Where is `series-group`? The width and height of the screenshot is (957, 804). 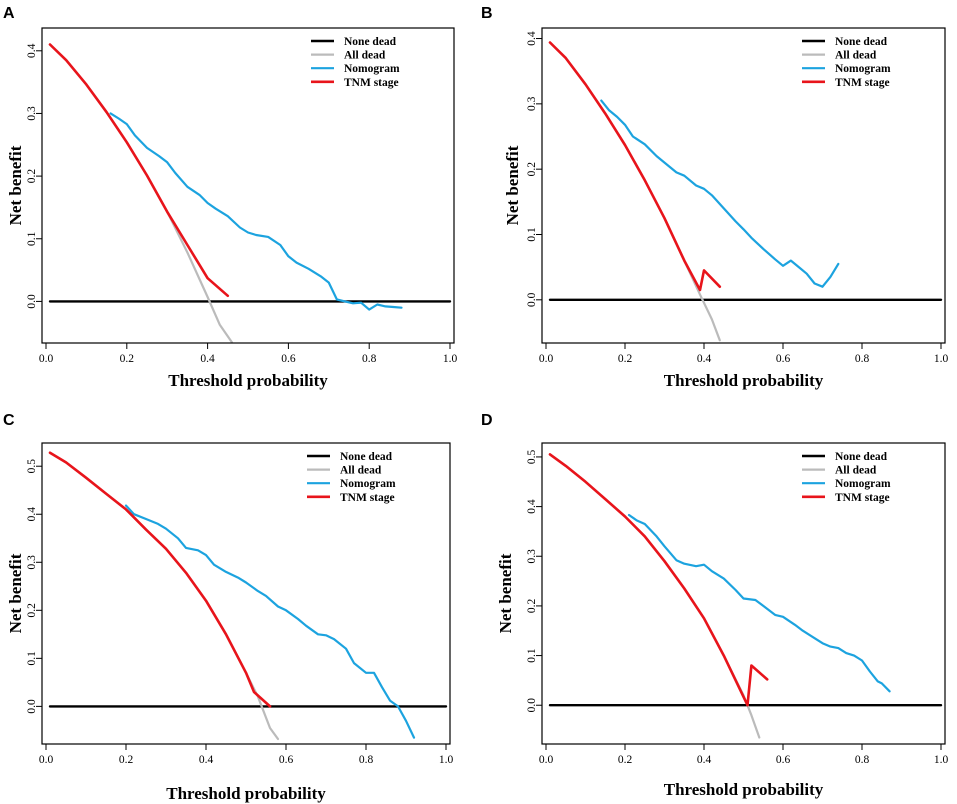
series-group is located at coordinates (745, 596).